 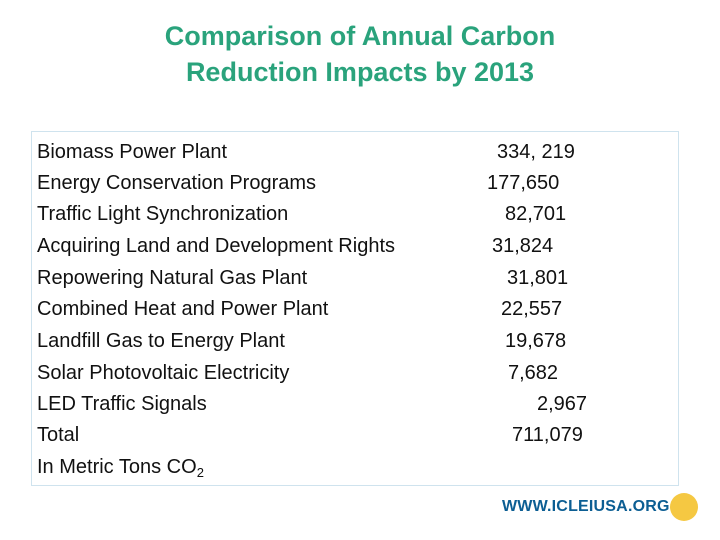 What do you see at coordinates (355, 373) in the screenshot?
I see `table-row: Solar Photovoltaic Electricity 7,682` at bounding box center [355, 373].